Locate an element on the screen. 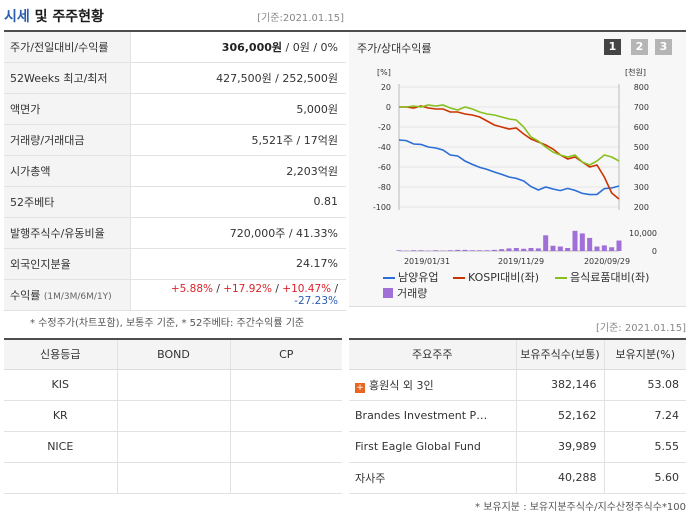 Image resolution: width=690 pixels, height=514 pixels. legend-item: 남양유업 is located at coordinates (410, 277).